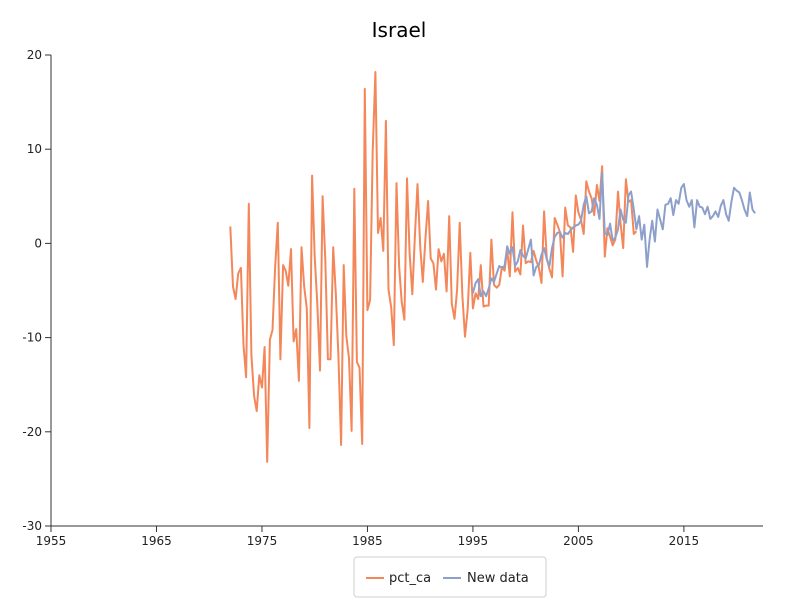 The image size is (800, 600). I want to click on legend-label: New data, so click(498, 578).